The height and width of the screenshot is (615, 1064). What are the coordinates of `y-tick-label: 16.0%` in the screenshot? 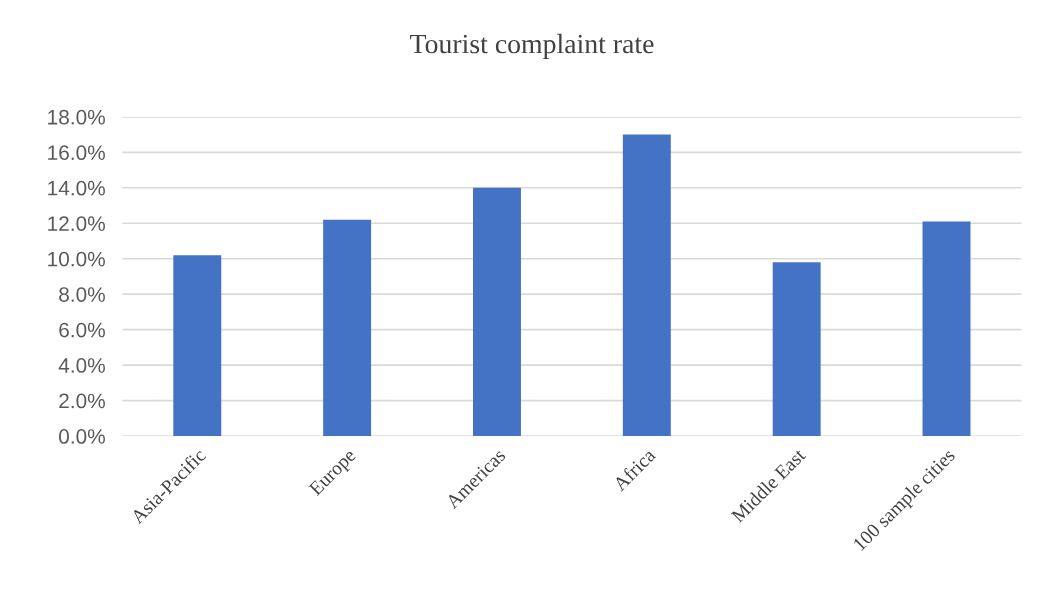 It's located at (76, 153).